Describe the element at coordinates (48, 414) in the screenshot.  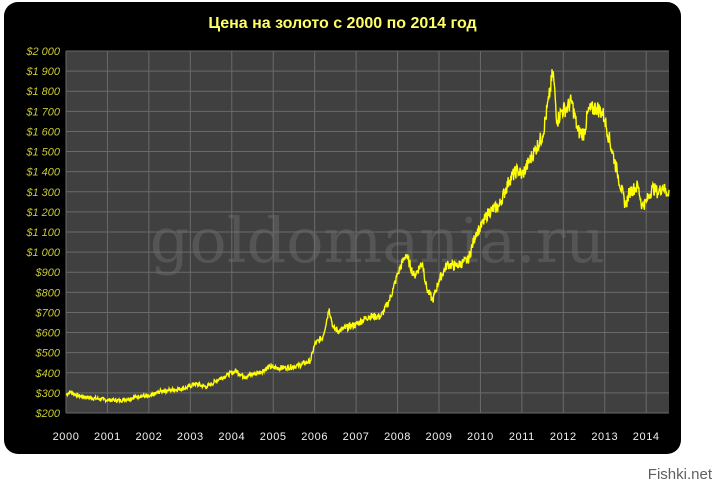
I see `y-tick-label: $200` at that location.